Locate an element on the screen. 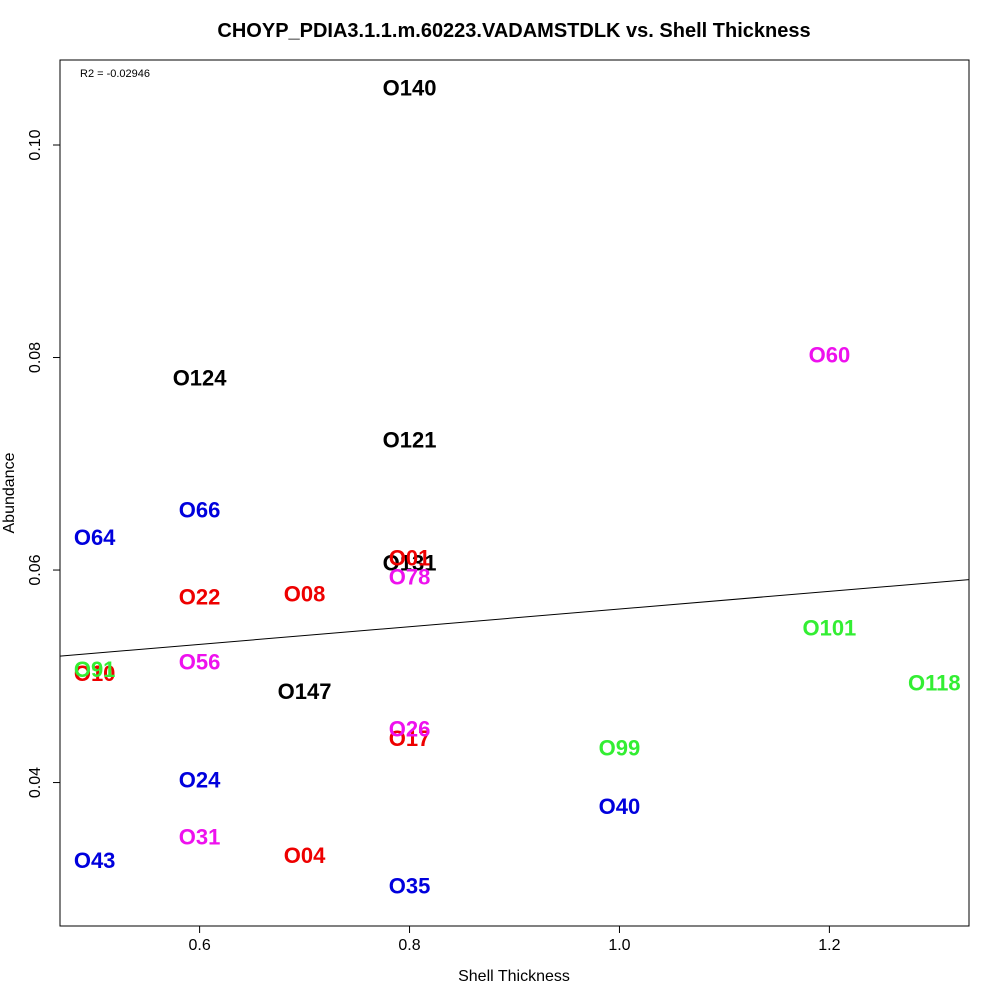  point-label-o124: O124 is located at coordinates (200, 378).